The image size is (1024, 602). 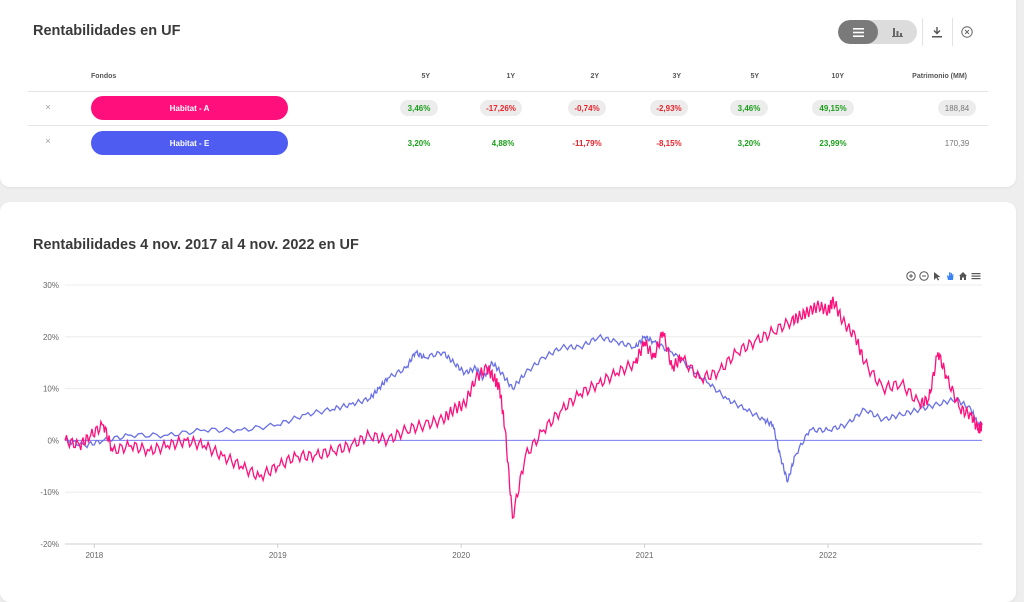 I want to click on y-tick-label: 0%, so click(x=53, y=440).